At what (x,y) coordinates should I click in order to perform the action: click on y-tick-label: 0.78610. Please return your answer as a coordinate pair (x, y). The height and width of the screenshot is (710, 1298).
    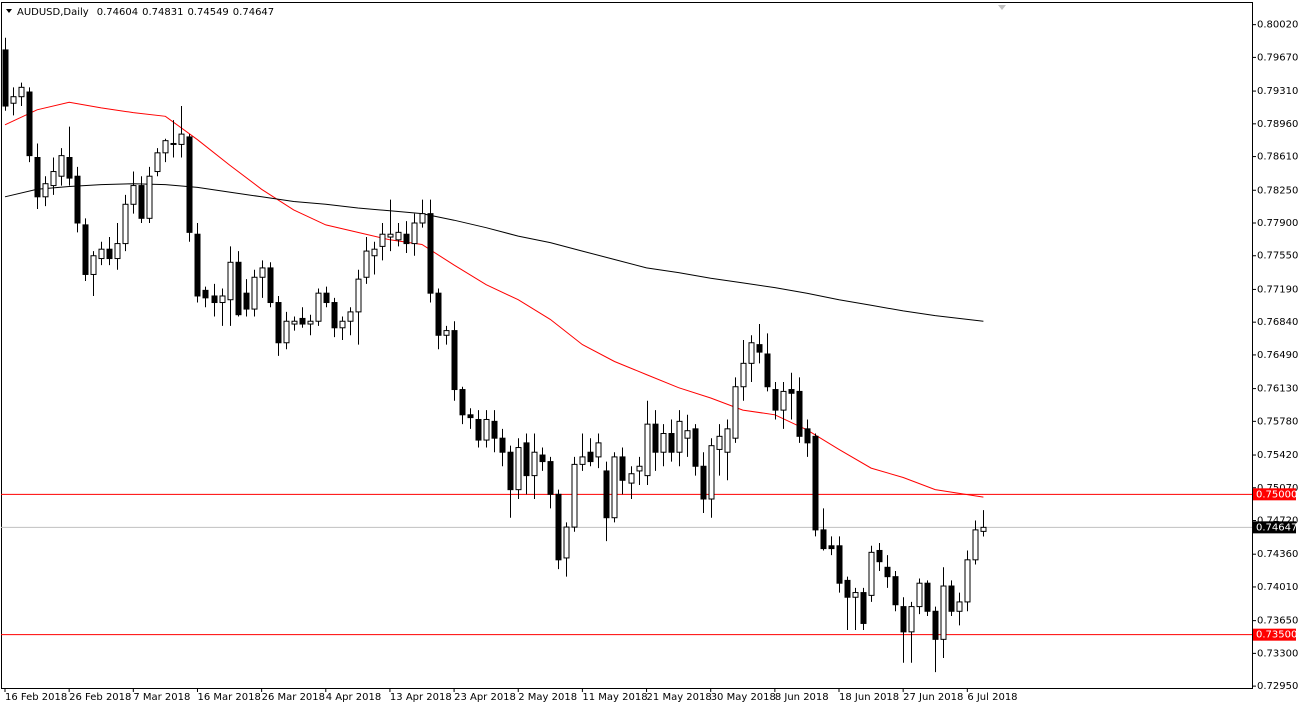
    Looking at the image, I should click on (1277, 157).